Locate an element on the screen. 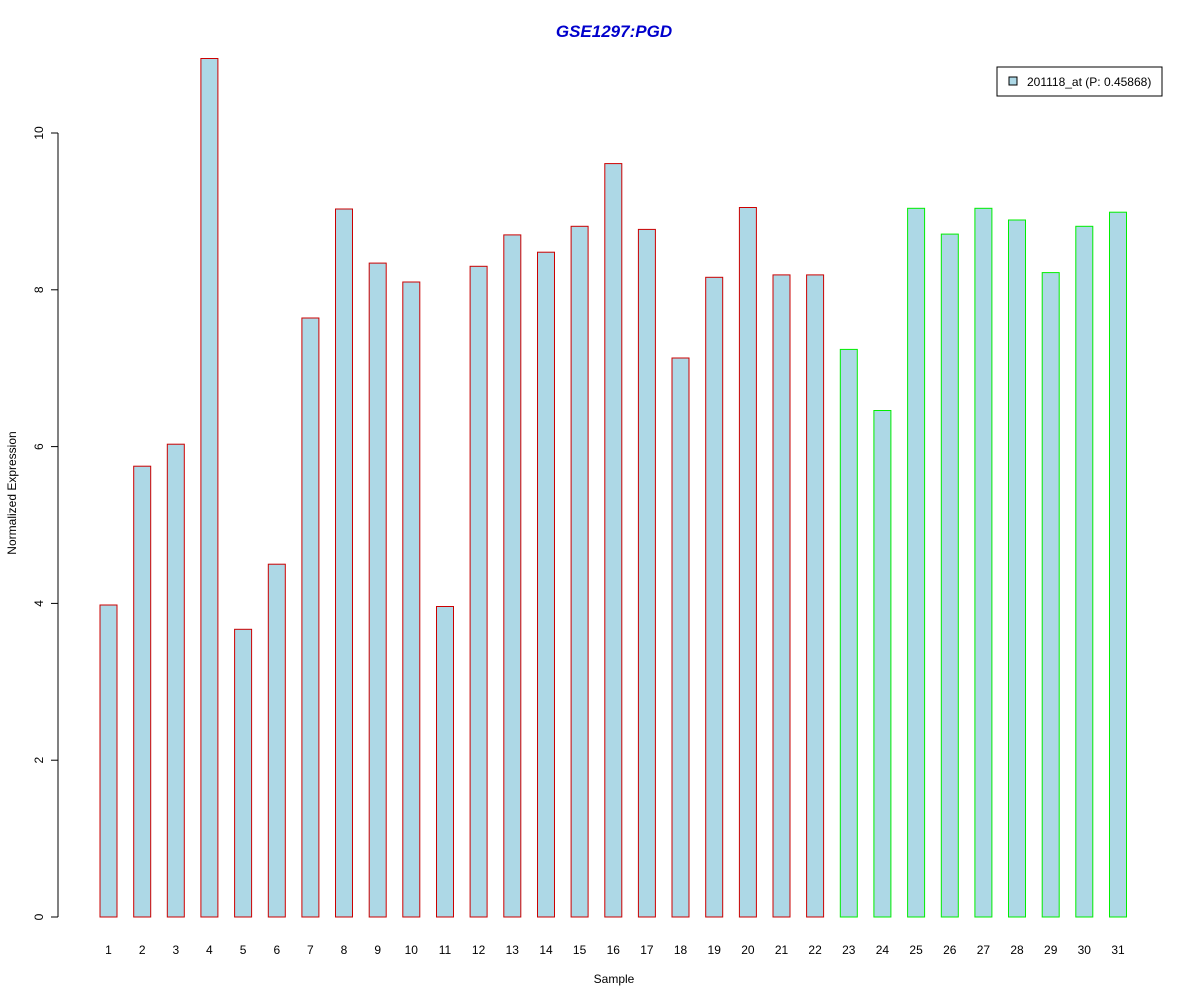 This screenshot has width=1200, height=1000. x-tick-label: 24 is located at coordinates (883, 950).